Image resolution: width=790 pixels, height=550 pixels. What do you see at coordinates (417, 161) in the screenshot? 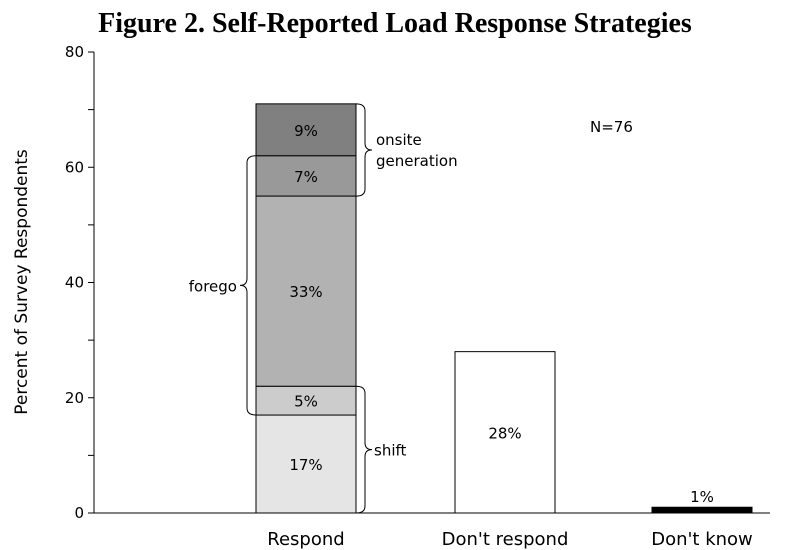
I see `annotation-onsite-generation: generation` at bounding box center [417, 161].